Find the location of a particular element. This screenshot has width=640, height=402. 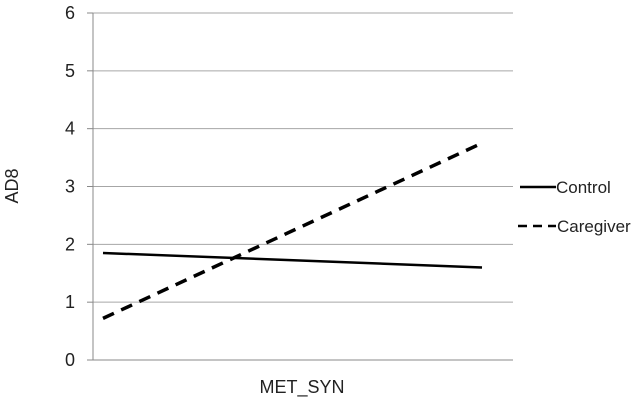

series-line-control is located at coordinates (292, 260).